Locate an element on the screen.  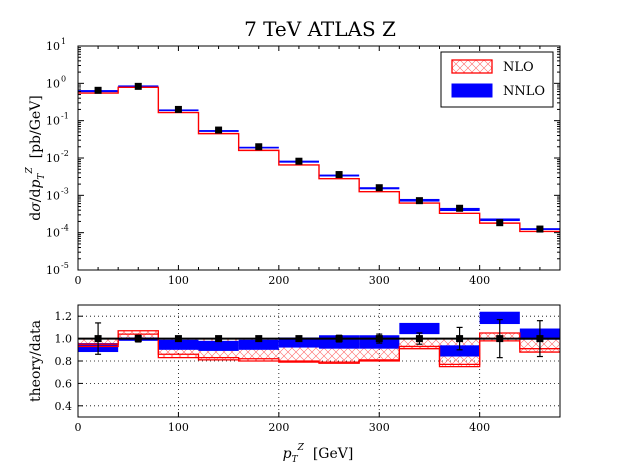
legend-nlo-label: NLO is located at coordinates (518, 67).